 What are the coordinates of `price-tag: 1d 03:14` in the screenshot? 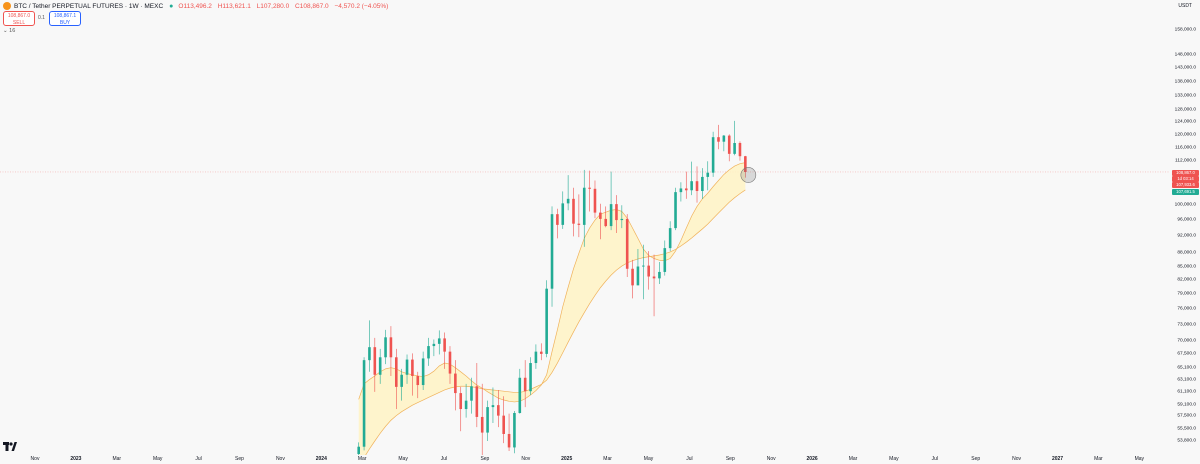 It's located at (1185, 179).